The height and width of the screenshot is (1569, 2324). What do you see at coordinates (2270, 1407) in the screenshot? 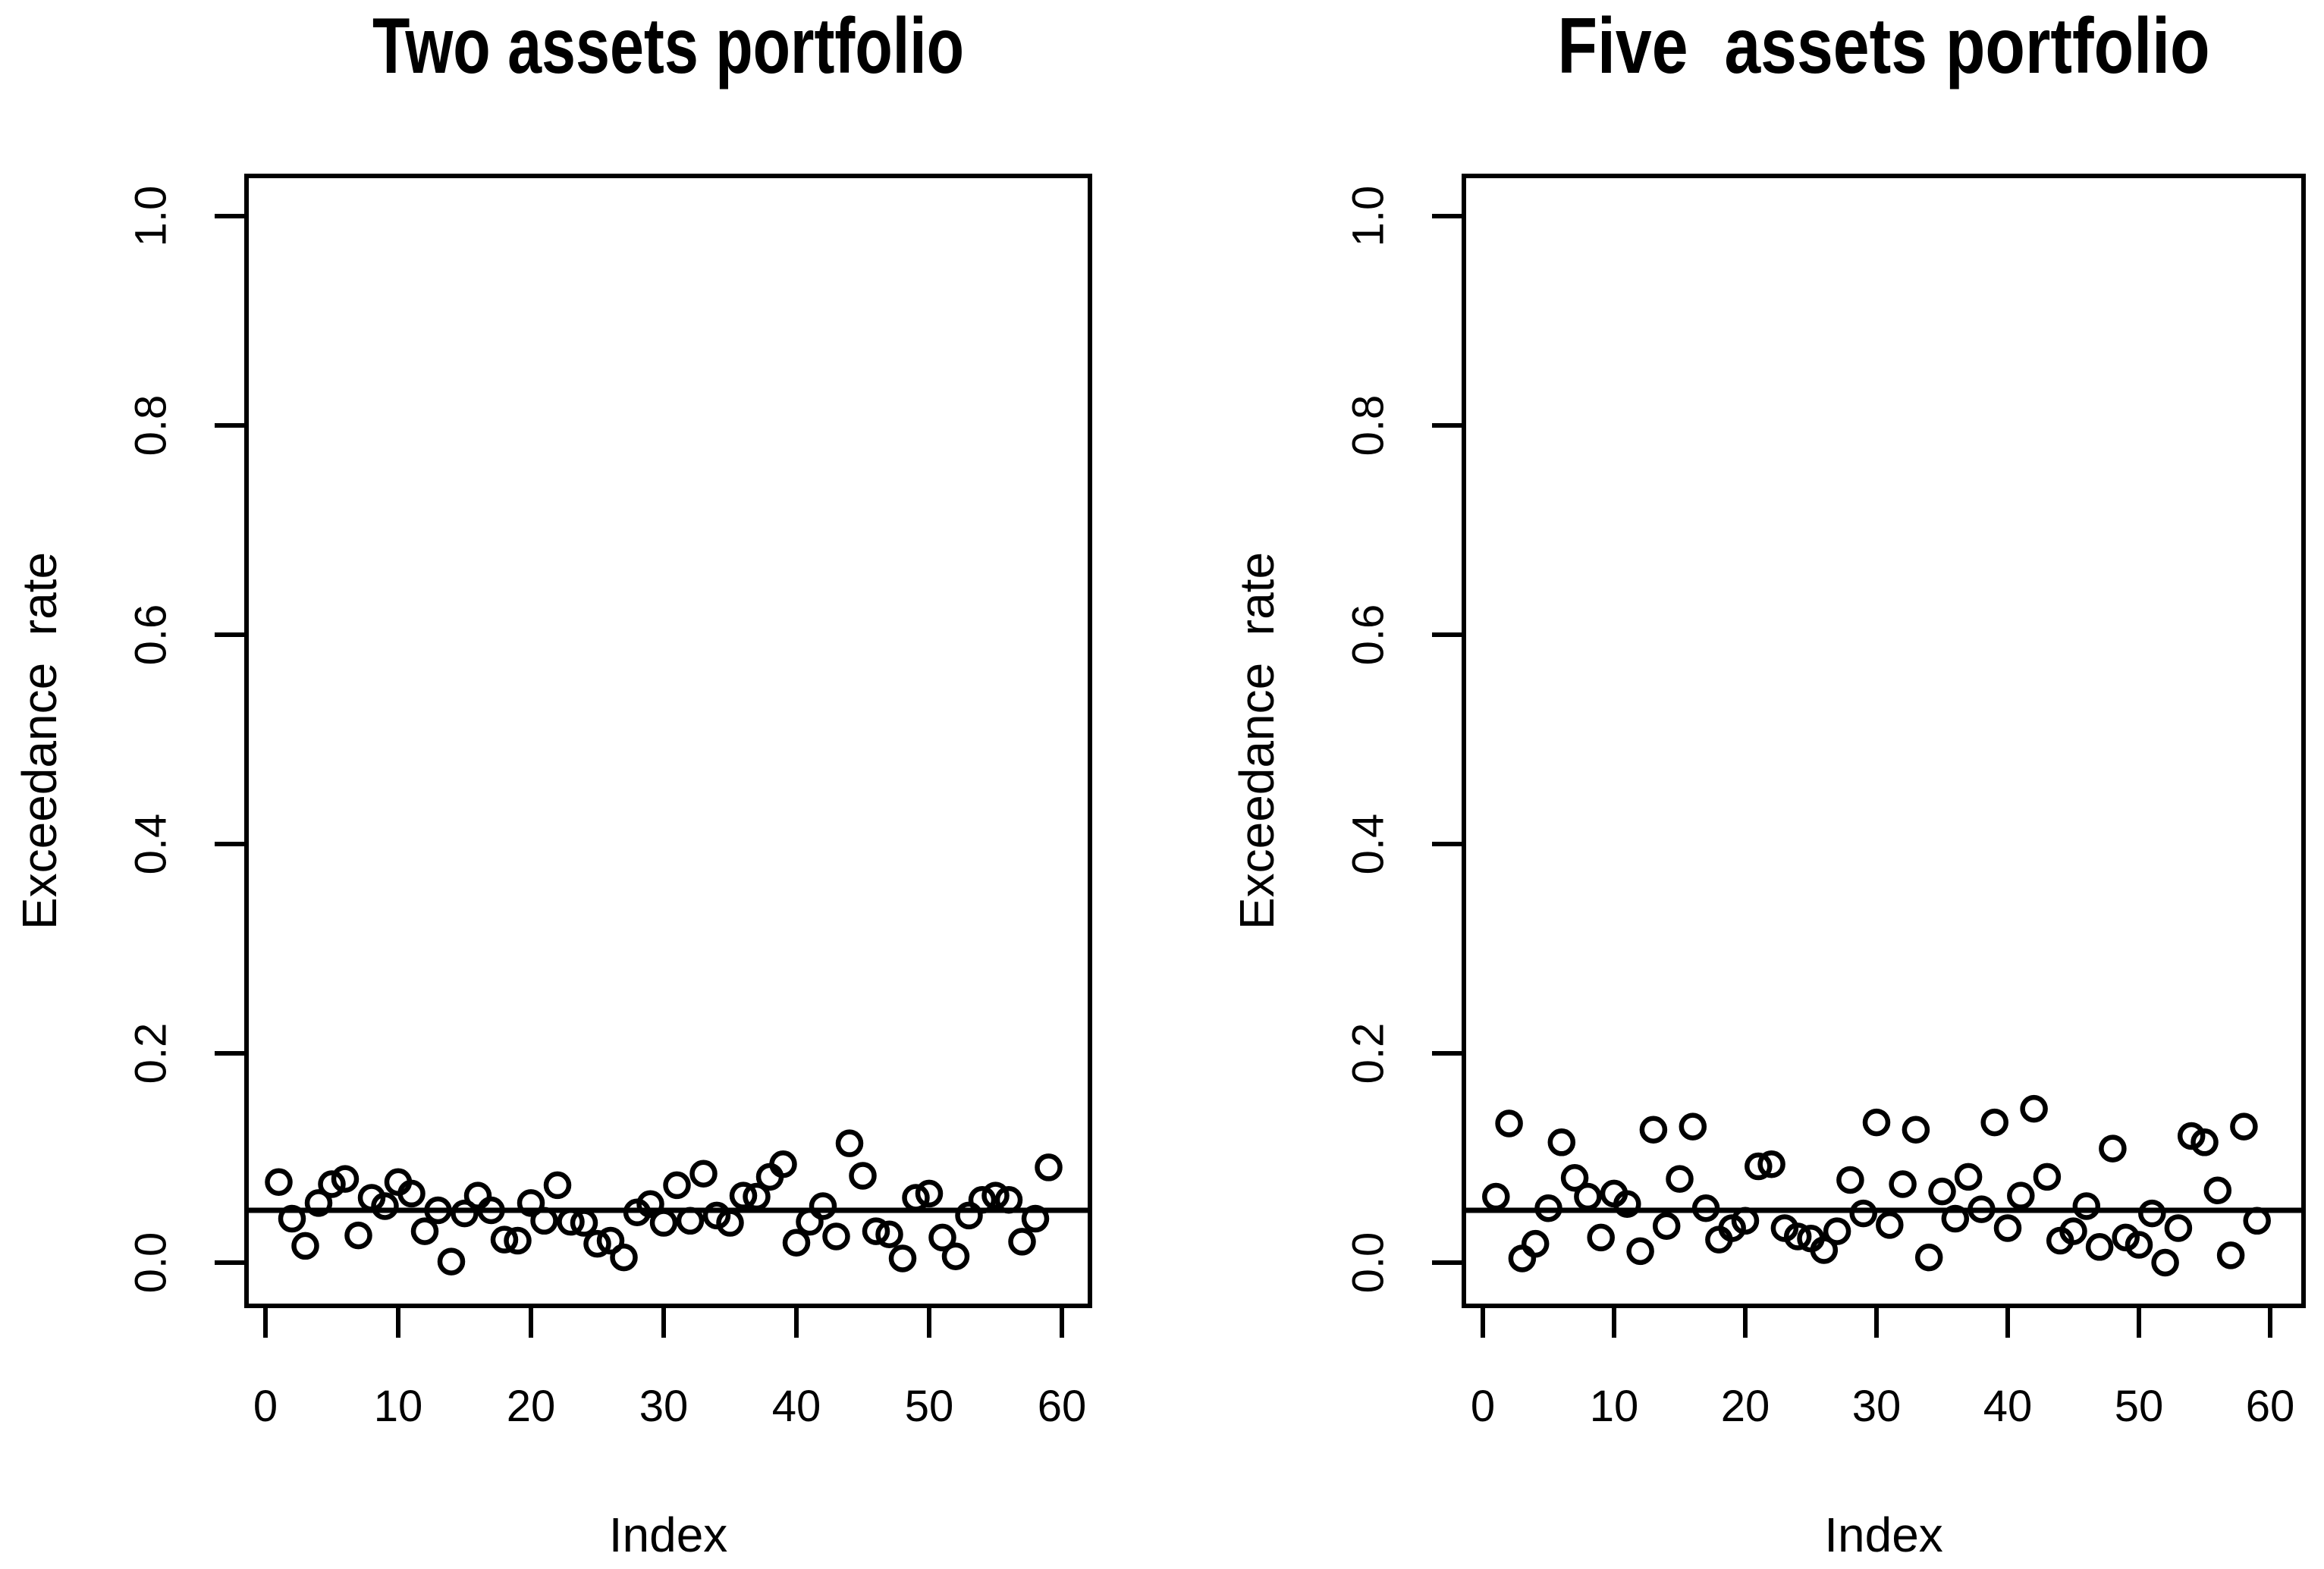
I see `x-tick-label: 60` at bounding box center [2270, 1407].